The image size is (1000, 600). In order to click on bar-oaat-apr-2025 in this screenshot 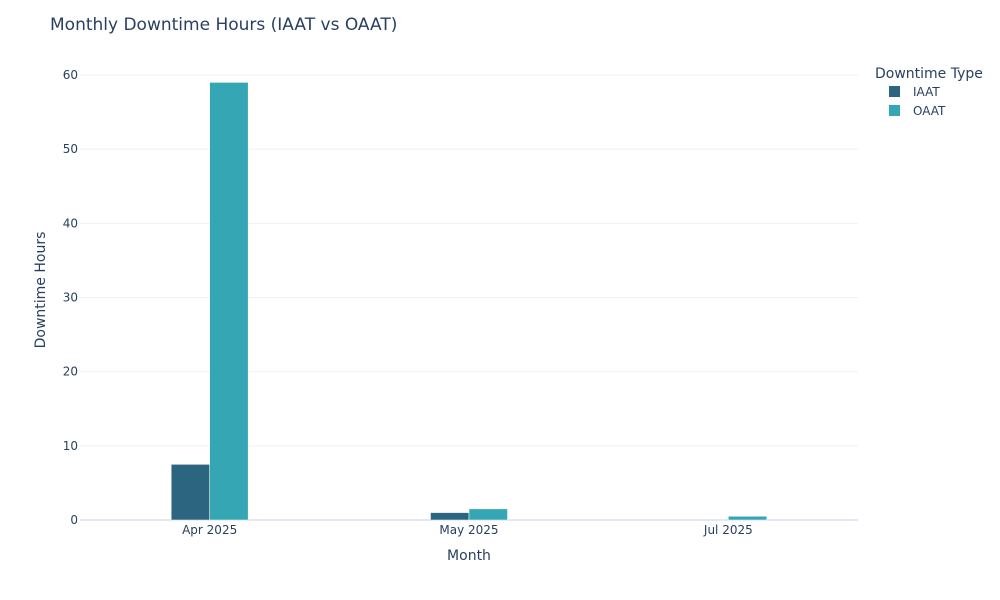, I will do `click(229, 301)`.